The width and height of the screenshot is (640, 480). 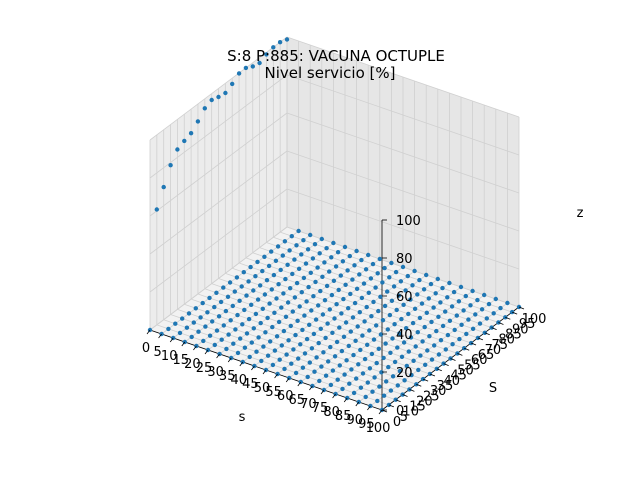 What do you see at coordinates (215, 372) in the screenshot?
I see `x-tick-label: 30` at bounding box center [215, 372].